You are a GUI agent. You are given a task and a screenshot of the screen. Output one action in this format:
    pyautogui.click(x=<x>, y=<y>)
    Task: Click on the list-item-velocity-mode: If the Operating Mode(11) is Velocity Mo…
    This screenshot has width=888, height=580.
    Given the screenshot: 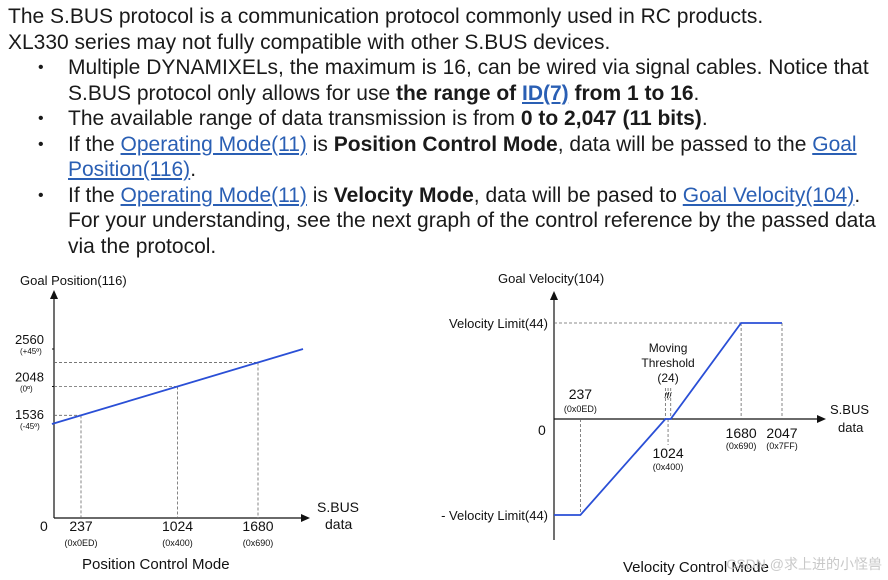 What is the action you would take?
    pyautogui.click(x=461, y=221)
    